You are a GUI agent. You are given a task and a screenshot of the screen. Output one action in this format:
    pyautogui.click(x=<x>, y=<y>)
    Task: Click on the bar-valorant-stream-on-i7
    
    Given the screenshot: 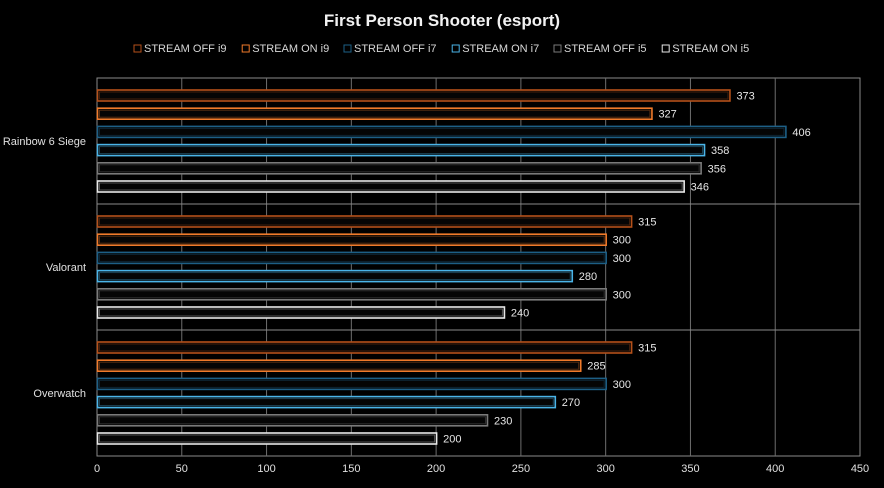 What is the action you would take?
    pyautogui.click(x=335, y=276)
    